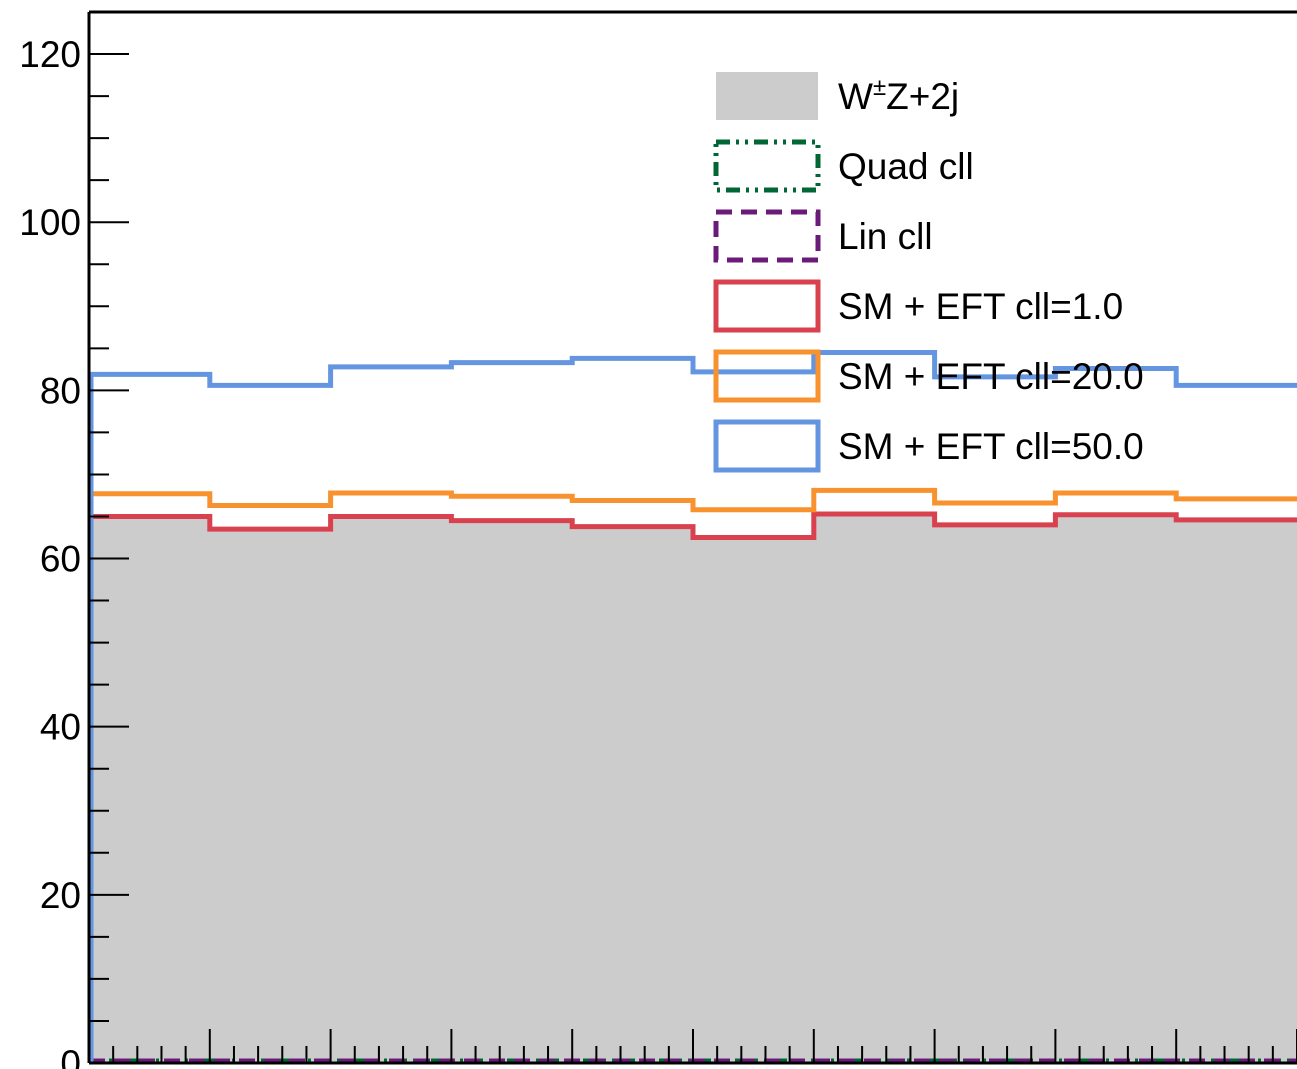 Image resolution: width=1297 pixels, height=1069 pixels. What do you see at coordinates (885, 236) in the screenshot?
I see `legend-label: Lin cll` at bounding box center [885, 236].